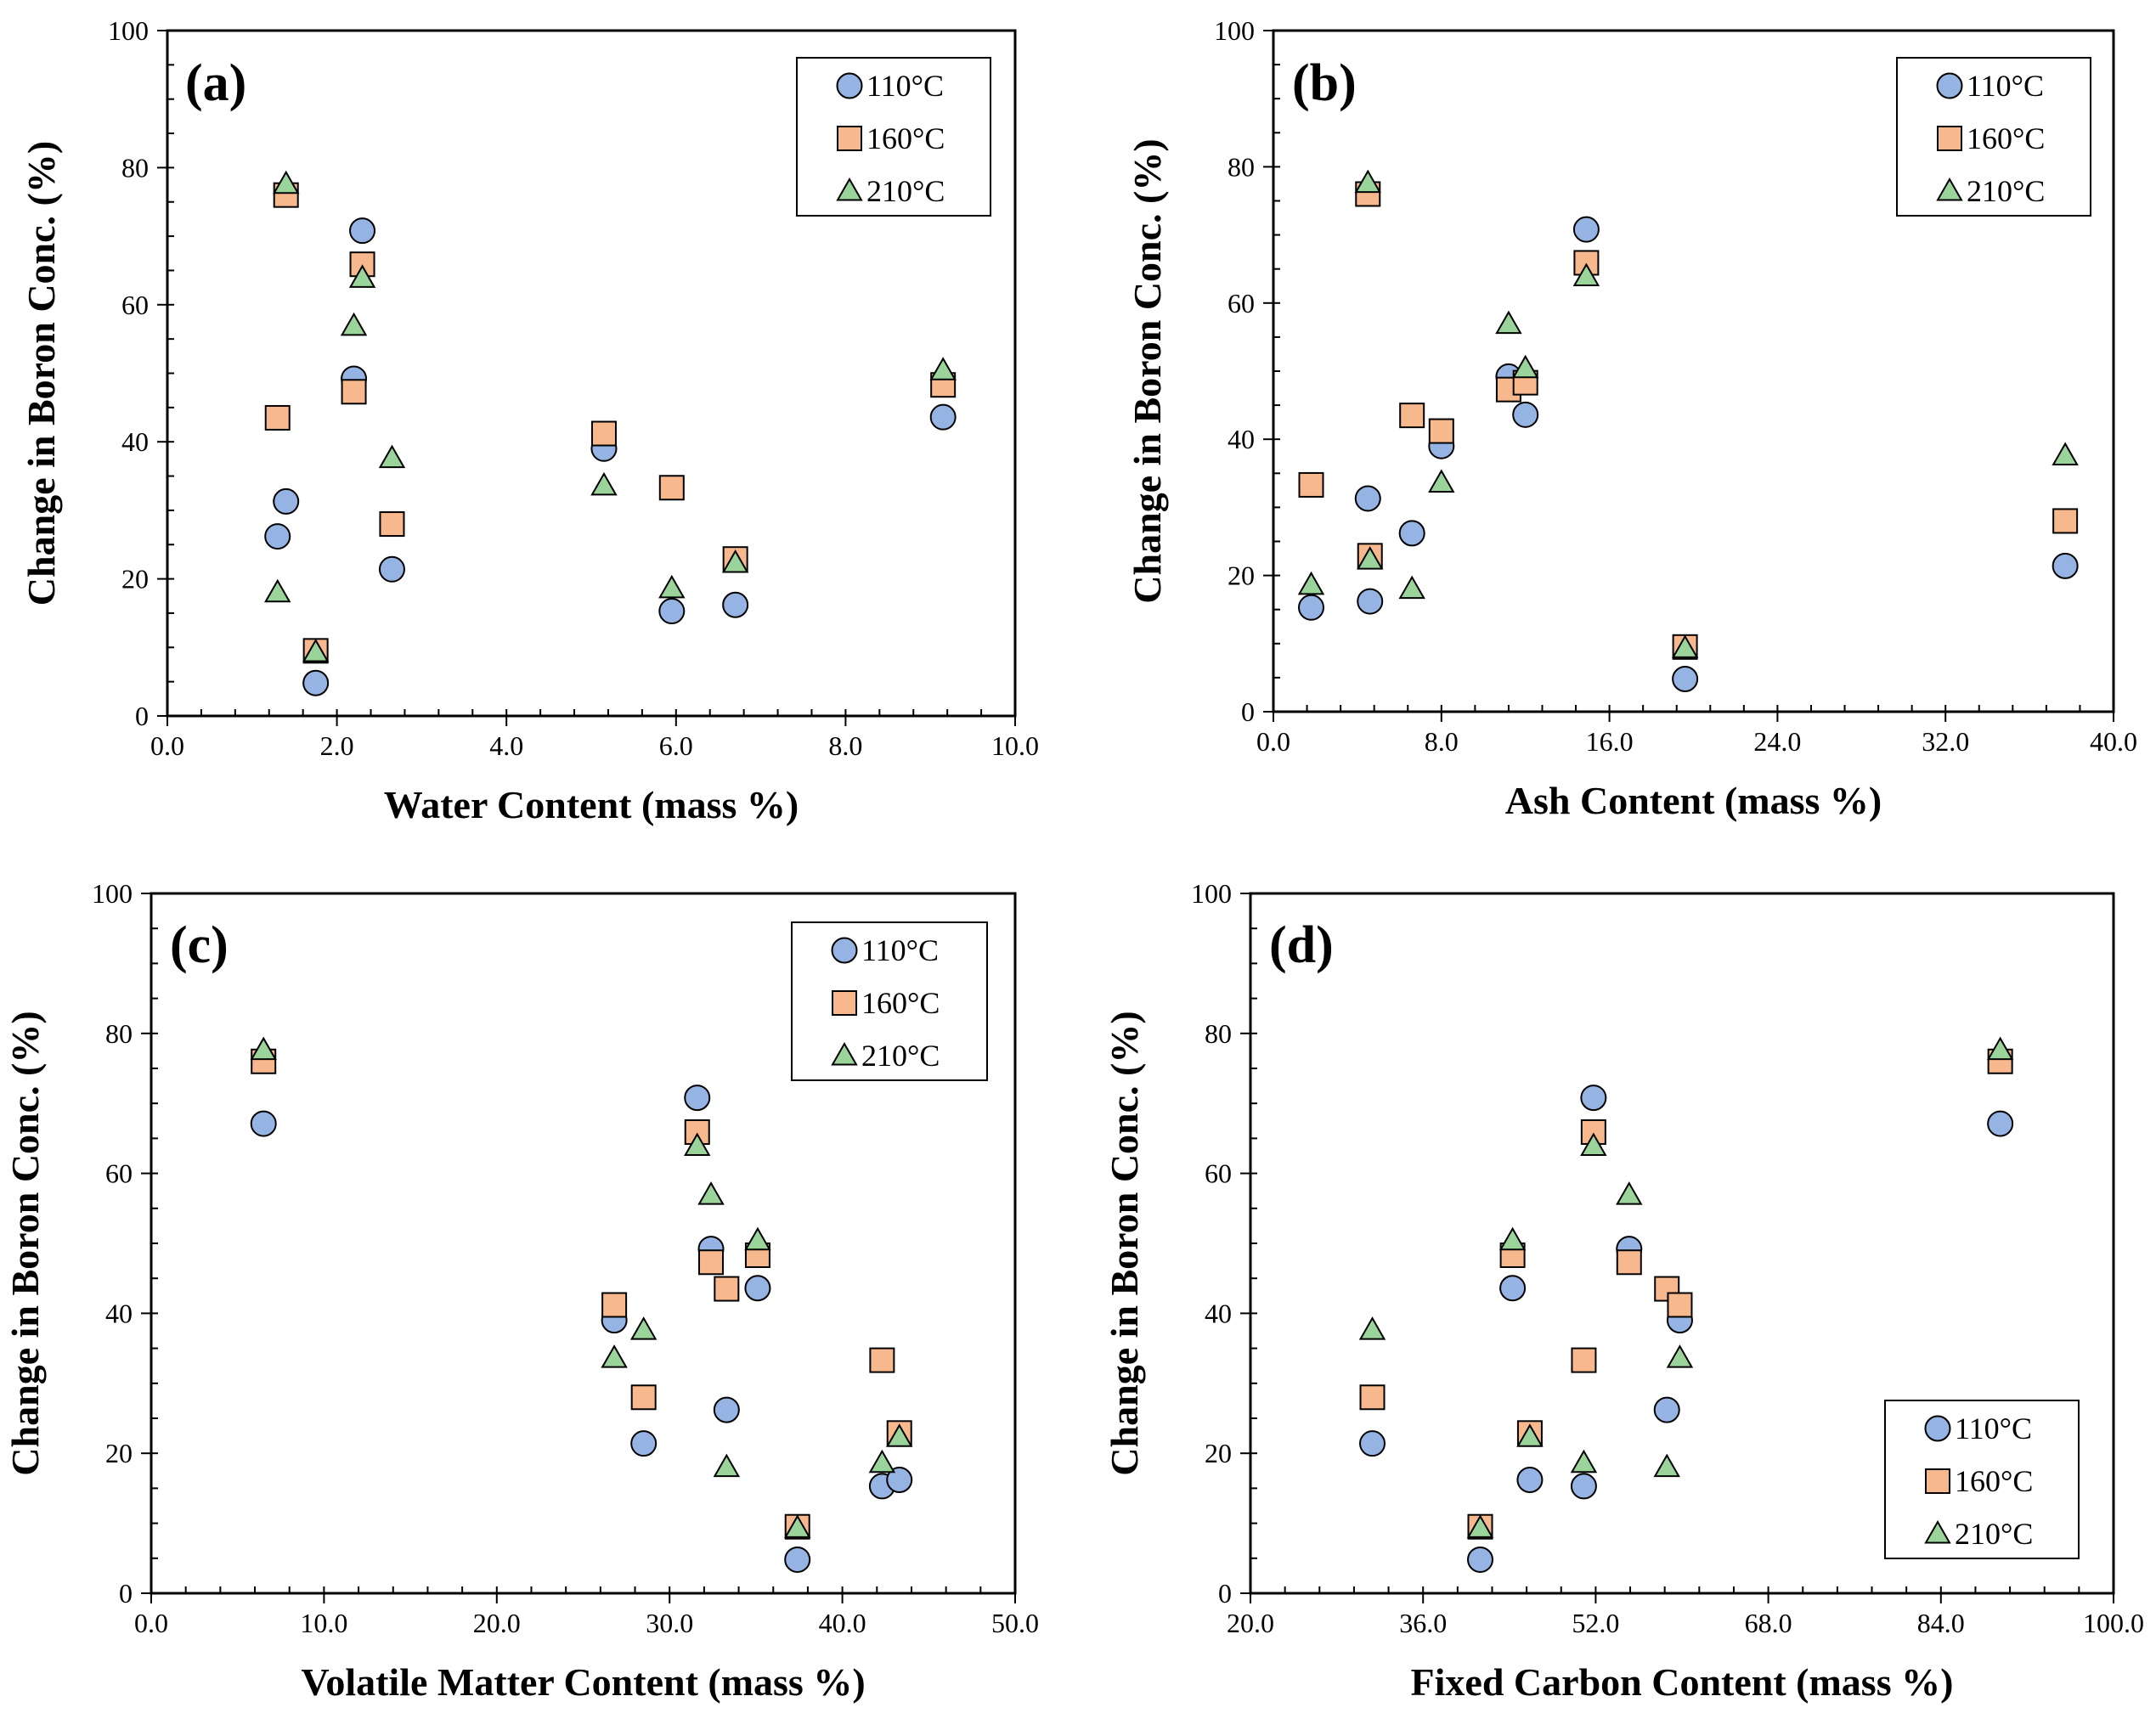 The image size is (2156, 1713). I want to click on x-axis-title: Water Content (mass %), so click(591, 804).